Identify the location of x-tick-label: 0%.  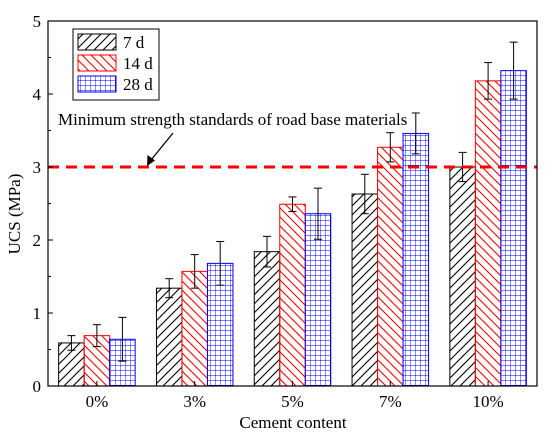
(97, 401).